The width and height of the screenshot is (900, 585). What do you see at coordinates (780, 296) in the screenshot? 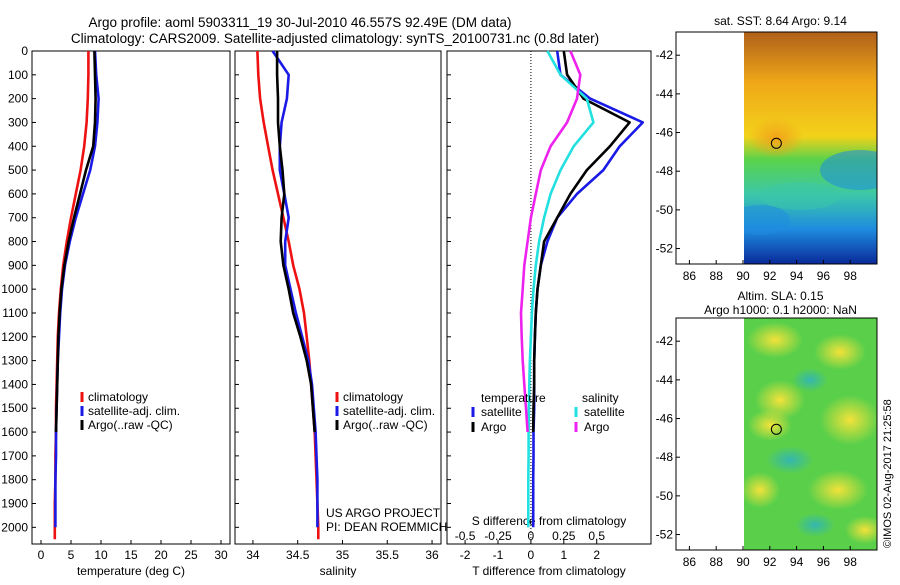
I see `sla-map-title: Altim. SLA: 0.15` at bounding box center [780, 296].